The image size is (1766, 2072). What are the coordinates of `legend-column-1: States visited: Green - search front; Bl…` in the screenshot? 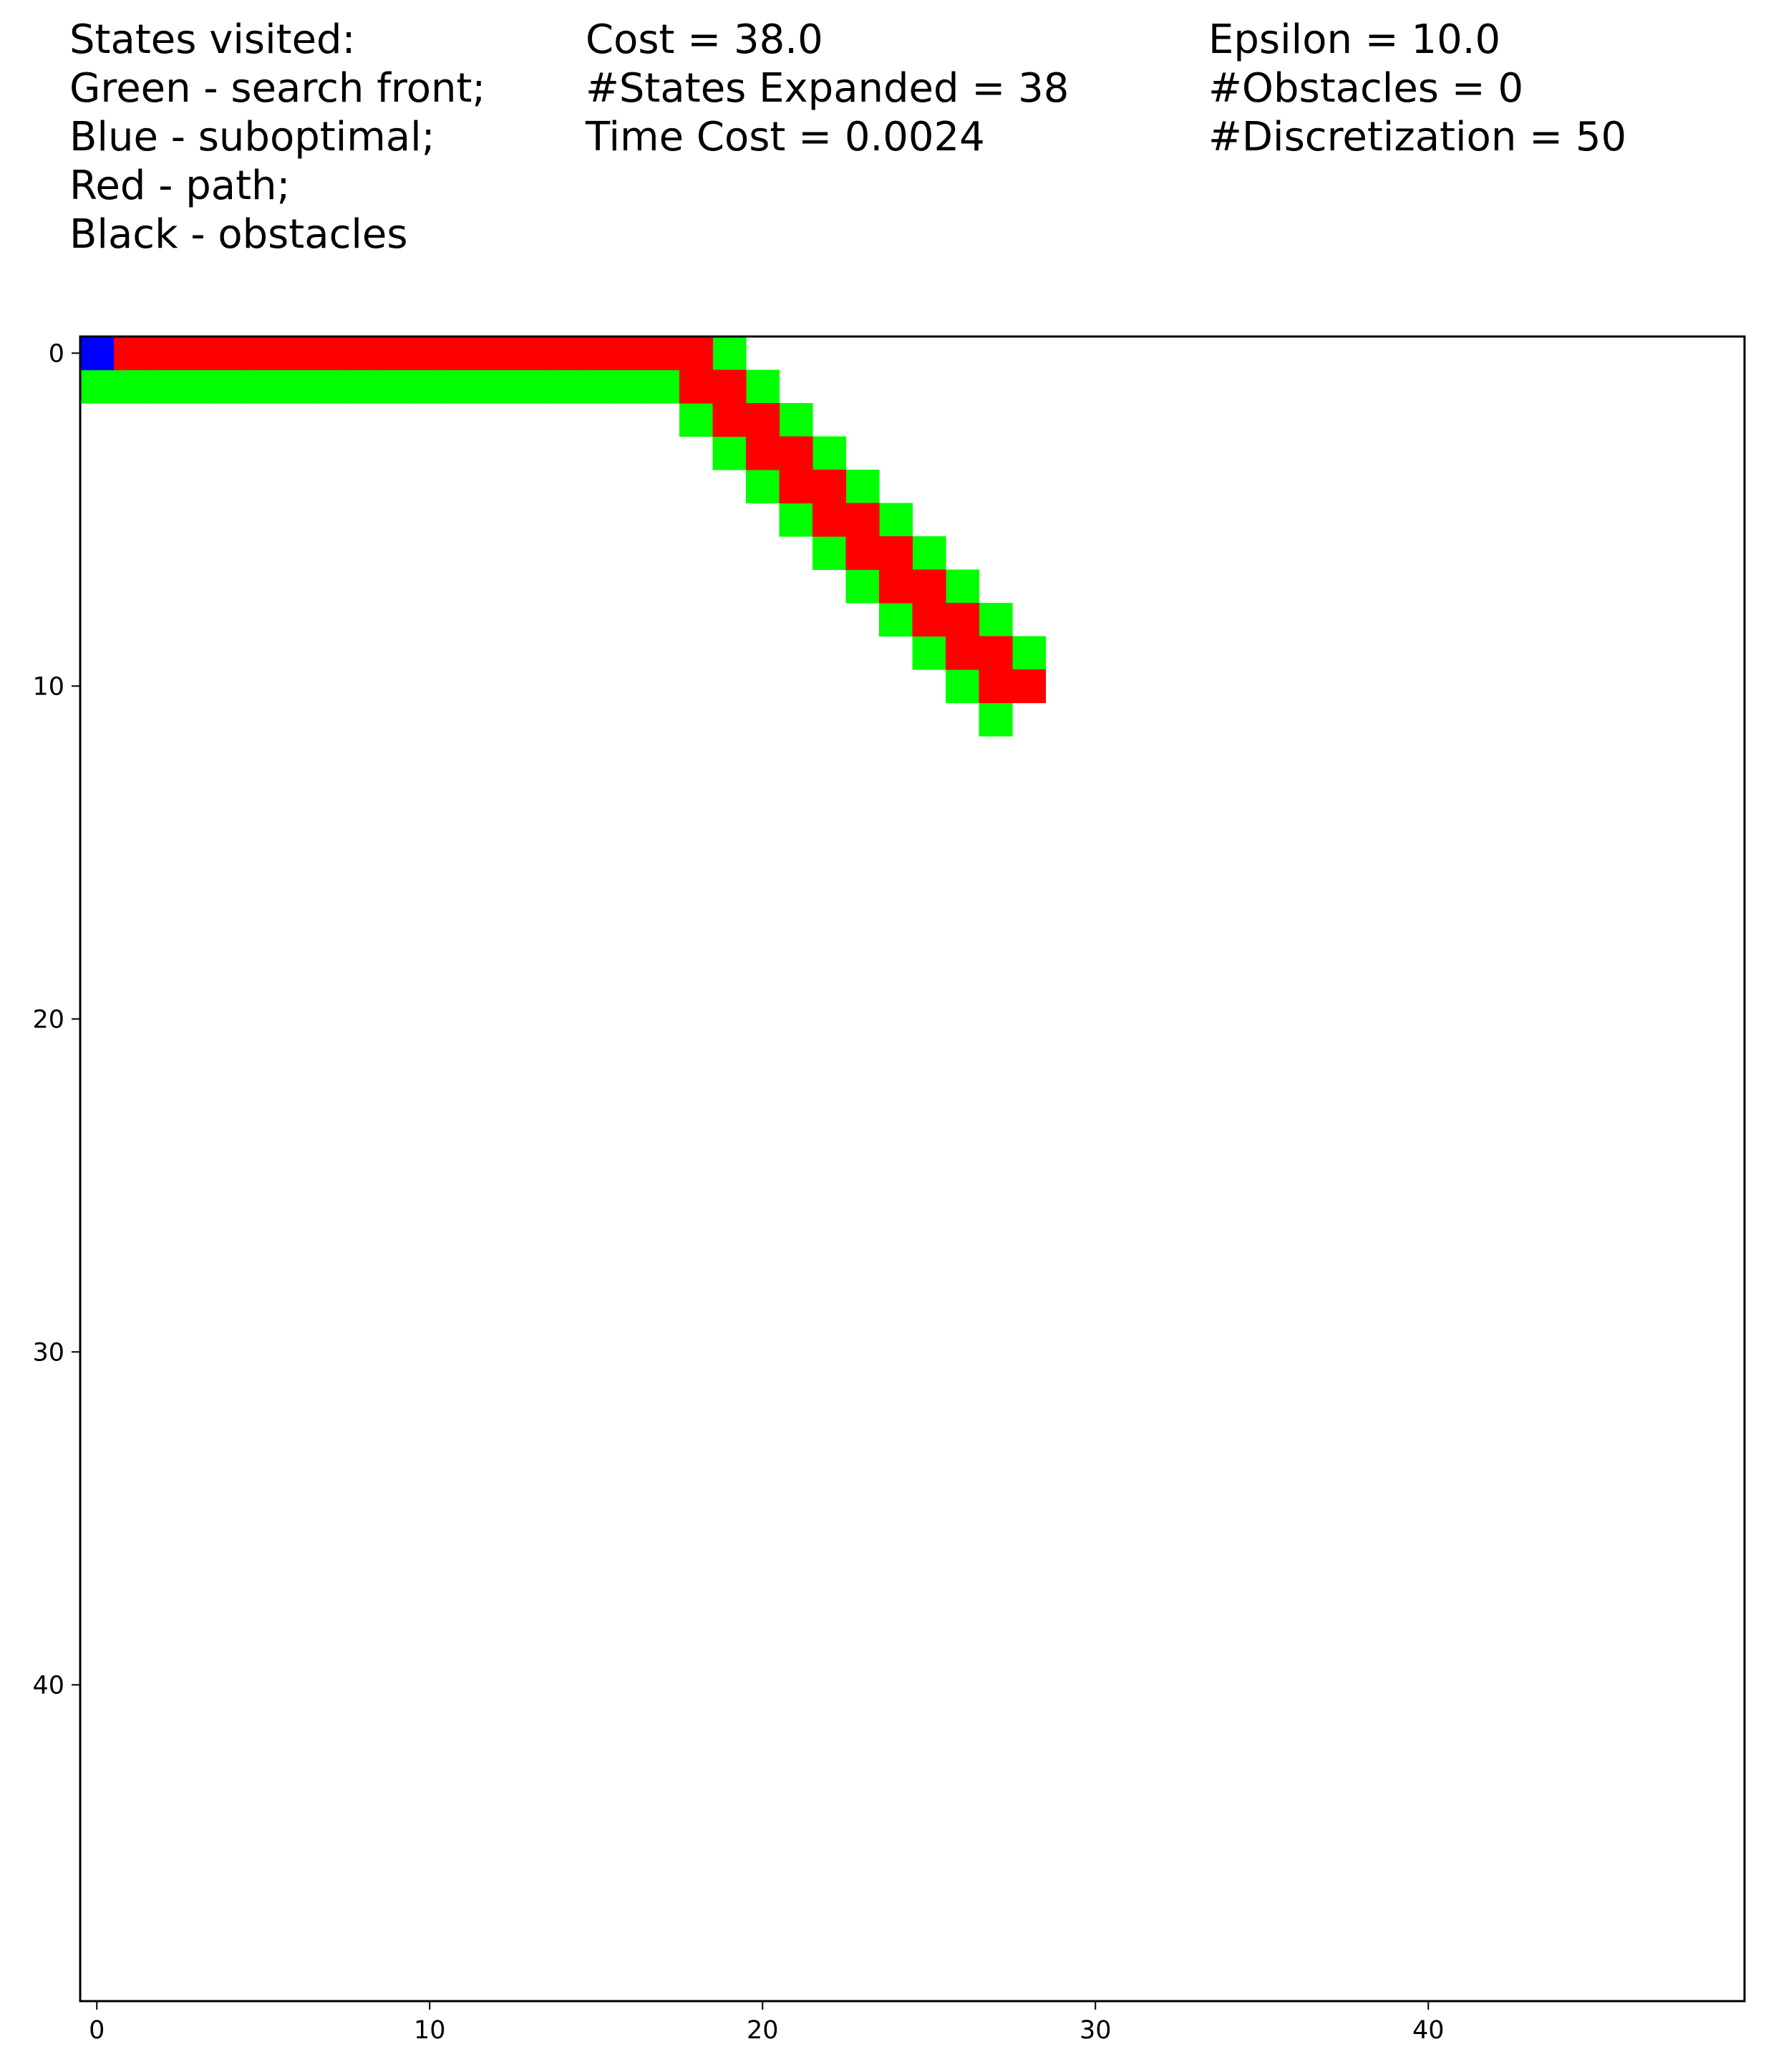 It's located at (277, 137).